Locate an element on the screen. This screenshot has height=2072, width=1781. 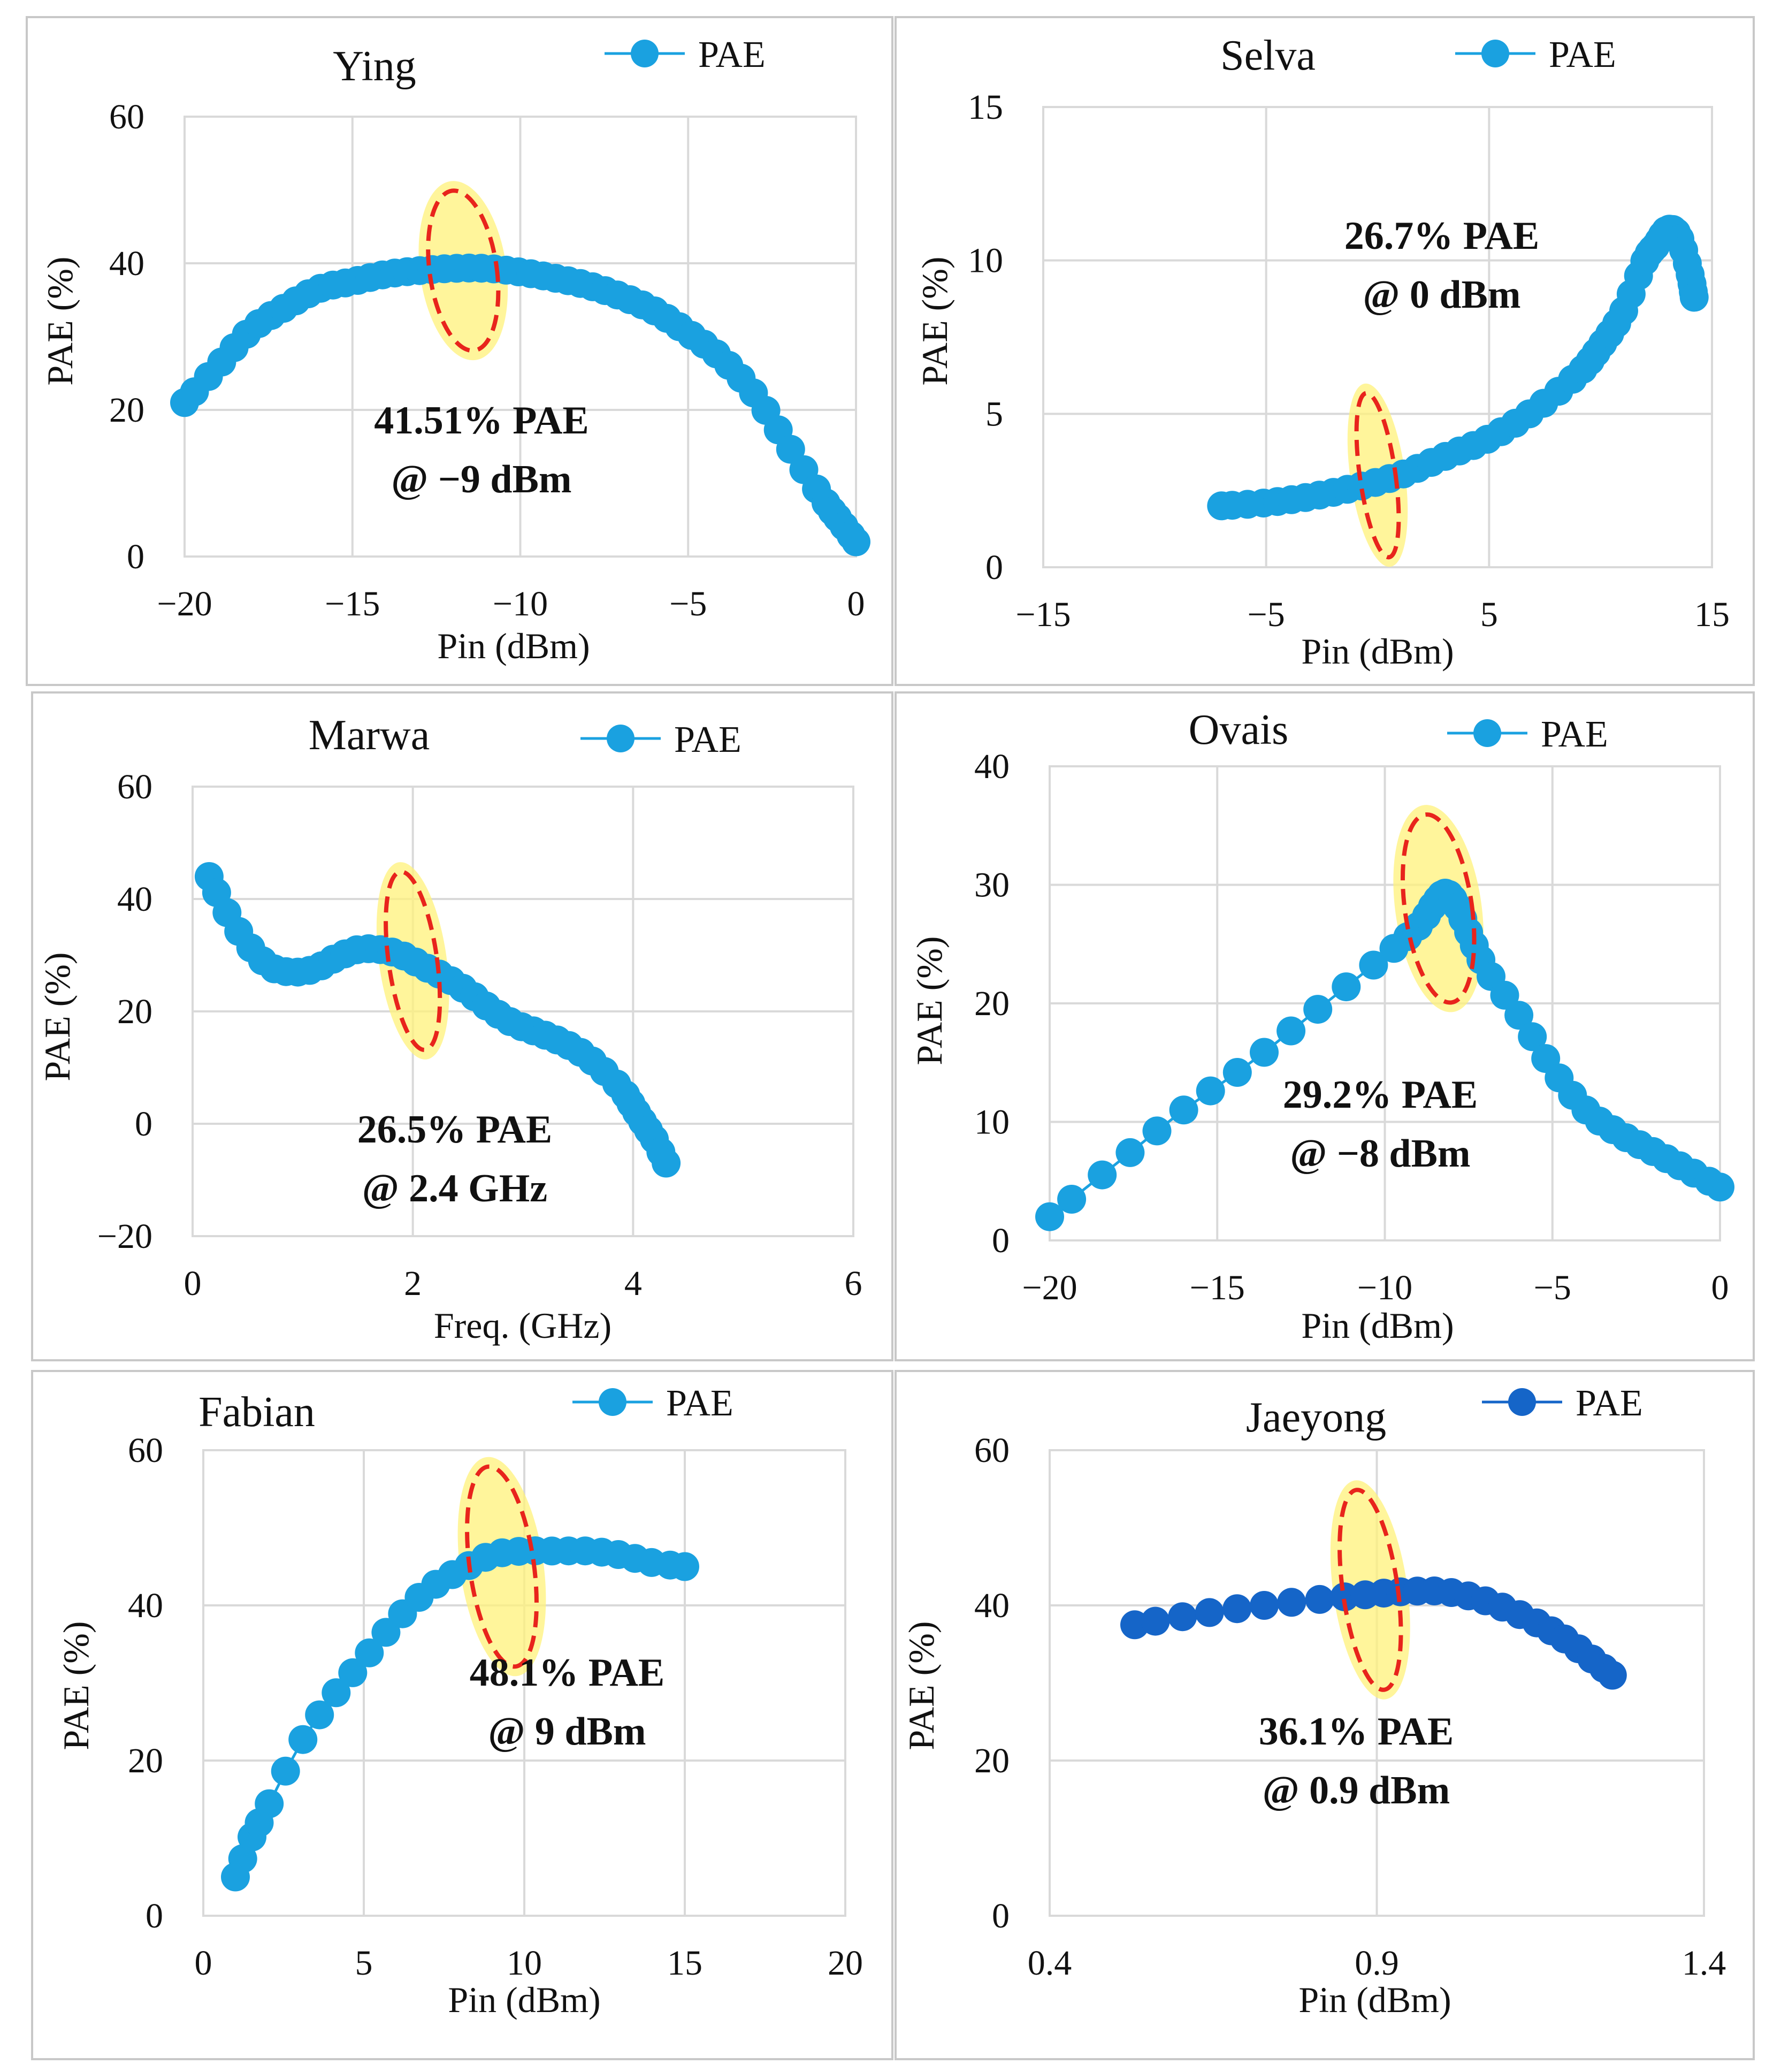
x-axis-label: Freq. (GHz) is located at coordinates (522, 1326).